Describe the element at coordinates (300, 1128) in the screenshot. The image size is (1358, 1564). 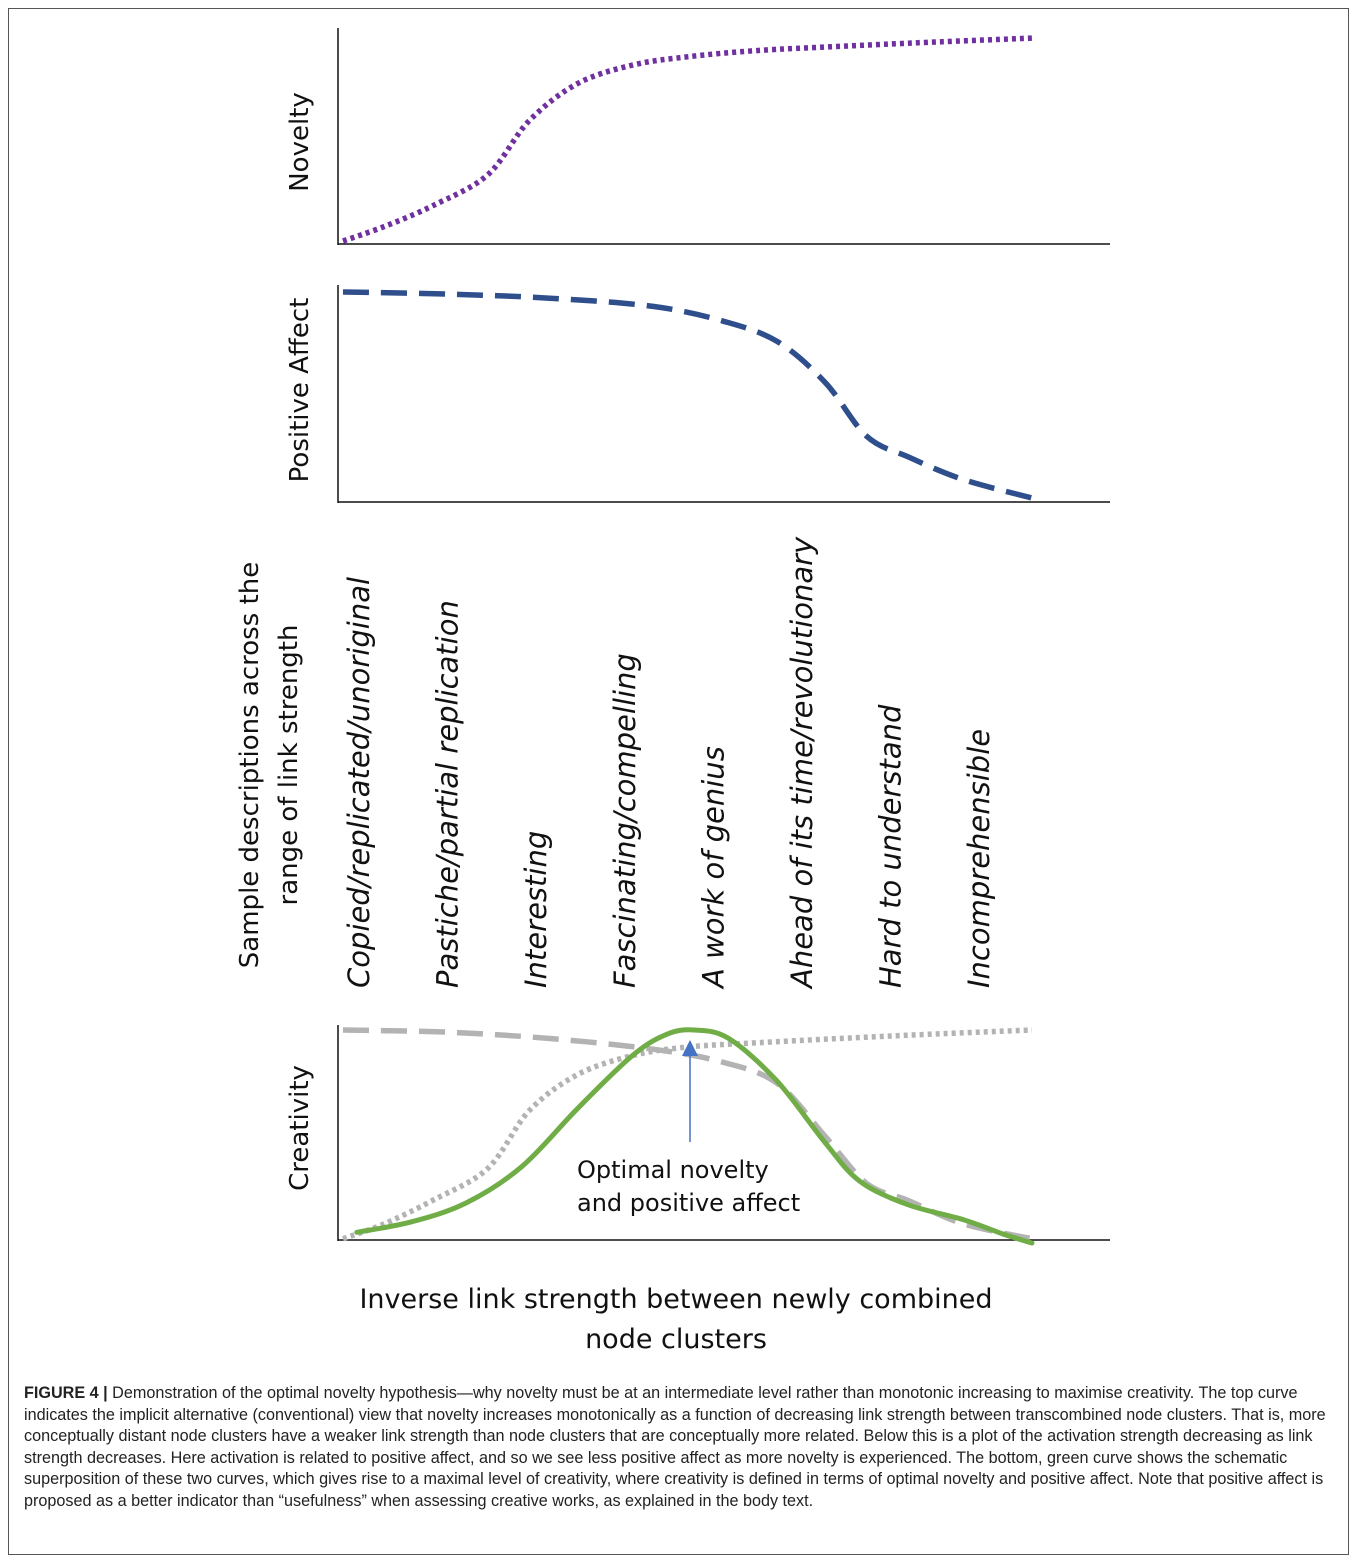
I see `creativity-axis-title: Creativity` at that location.